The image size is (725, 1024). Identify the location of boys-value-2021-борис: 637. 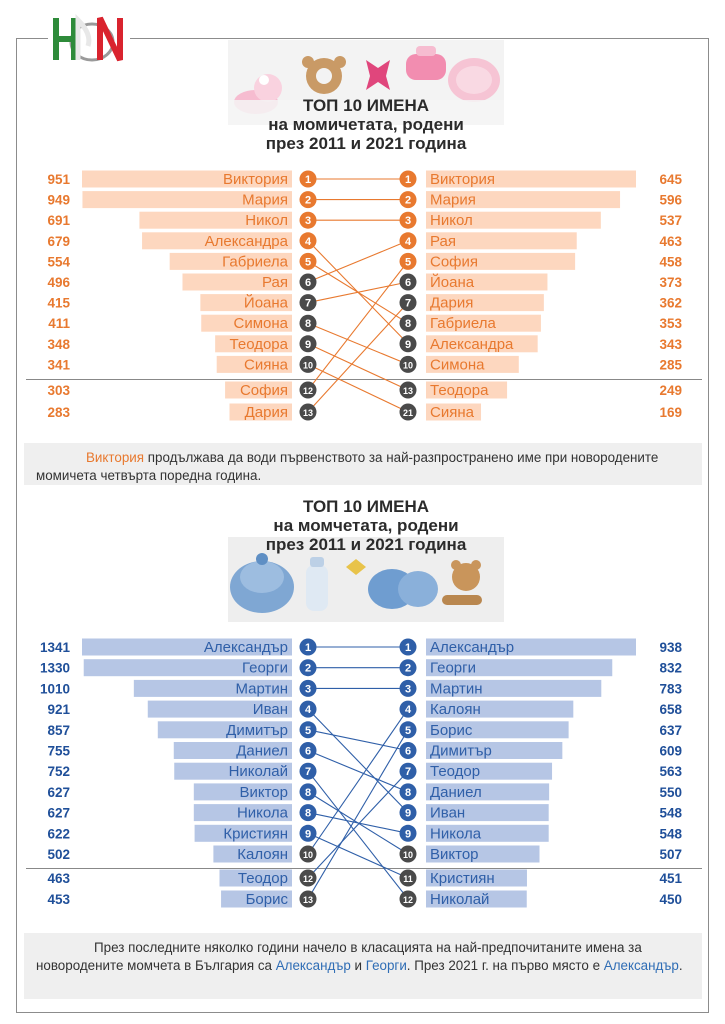
(670, 730).